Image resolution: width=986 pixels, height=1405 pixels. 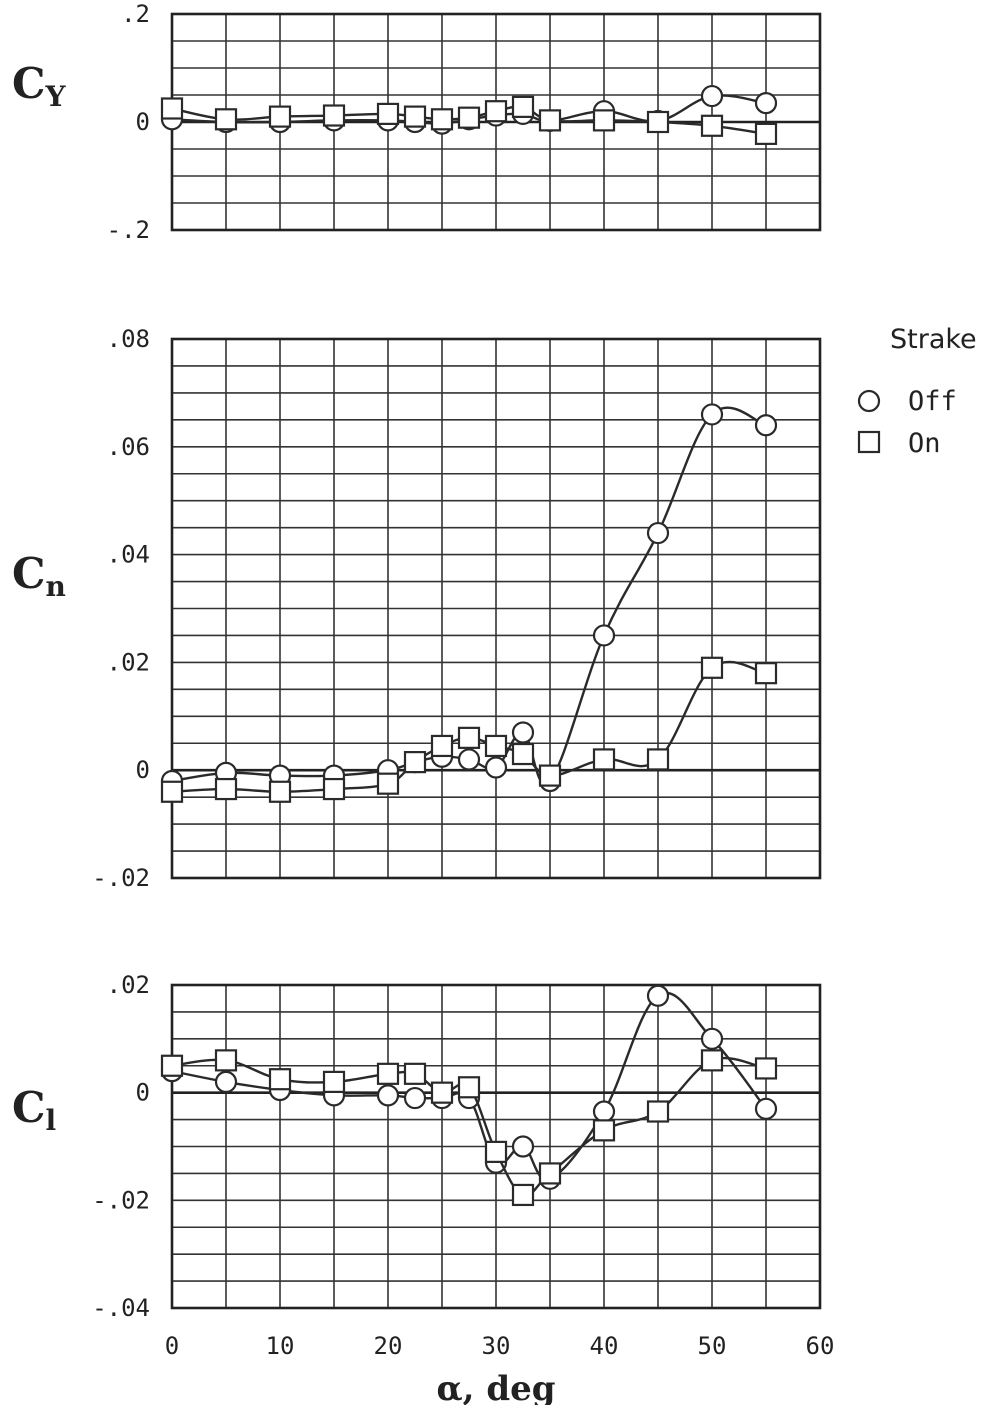 I want to click on legend: Strake Off On, so click(x=917, y=391).